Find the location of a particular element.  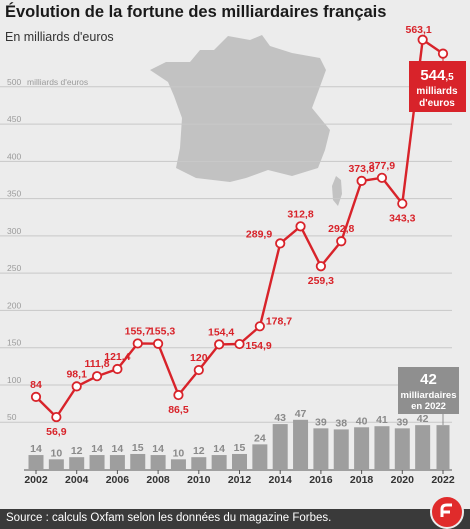

count-bar-2011 is located at coordinates (219, 462).